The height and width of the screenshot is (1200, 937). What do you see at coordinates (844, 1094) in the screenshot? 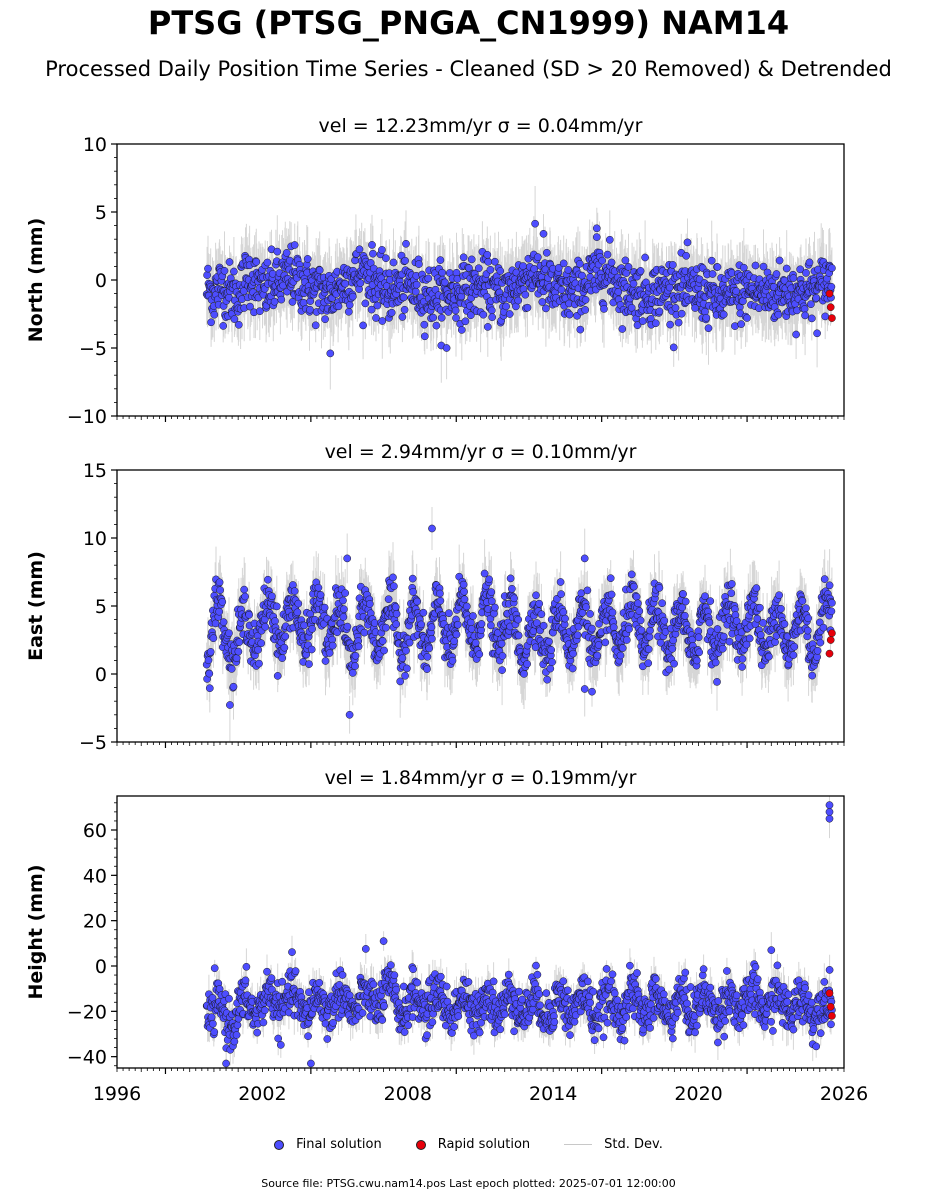
I see `x-tick-label: 2026` at bounding box center [844, 1094].